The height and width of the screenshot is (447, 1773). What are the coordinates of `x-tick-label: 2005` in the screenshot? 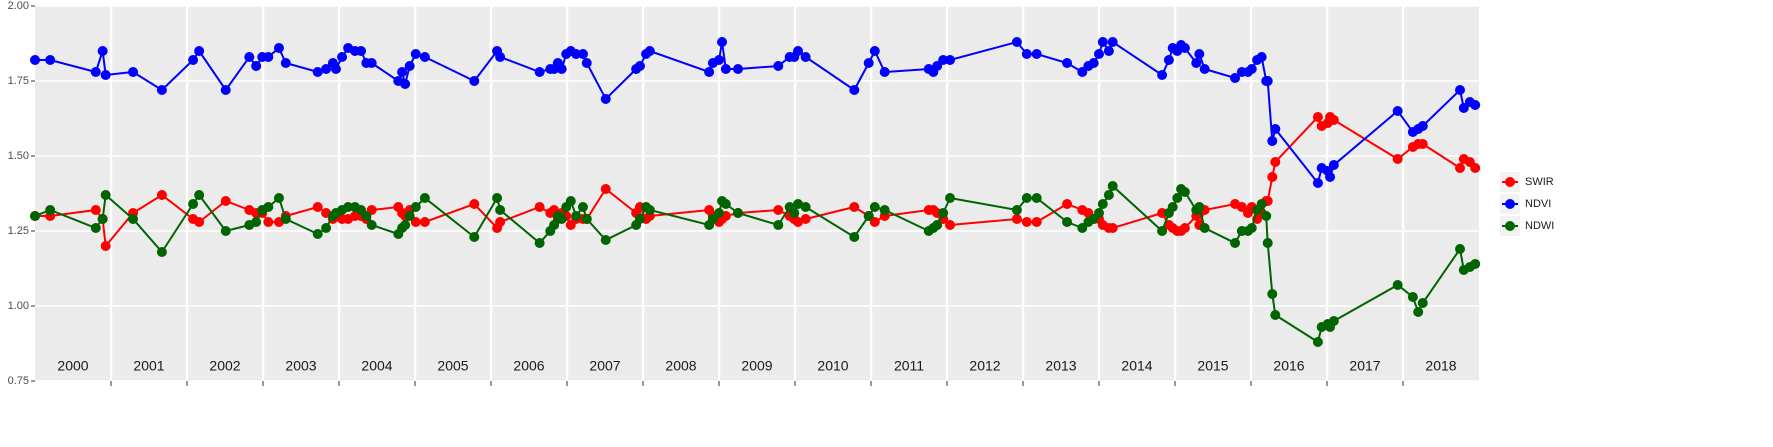 It's located at (452, 366).